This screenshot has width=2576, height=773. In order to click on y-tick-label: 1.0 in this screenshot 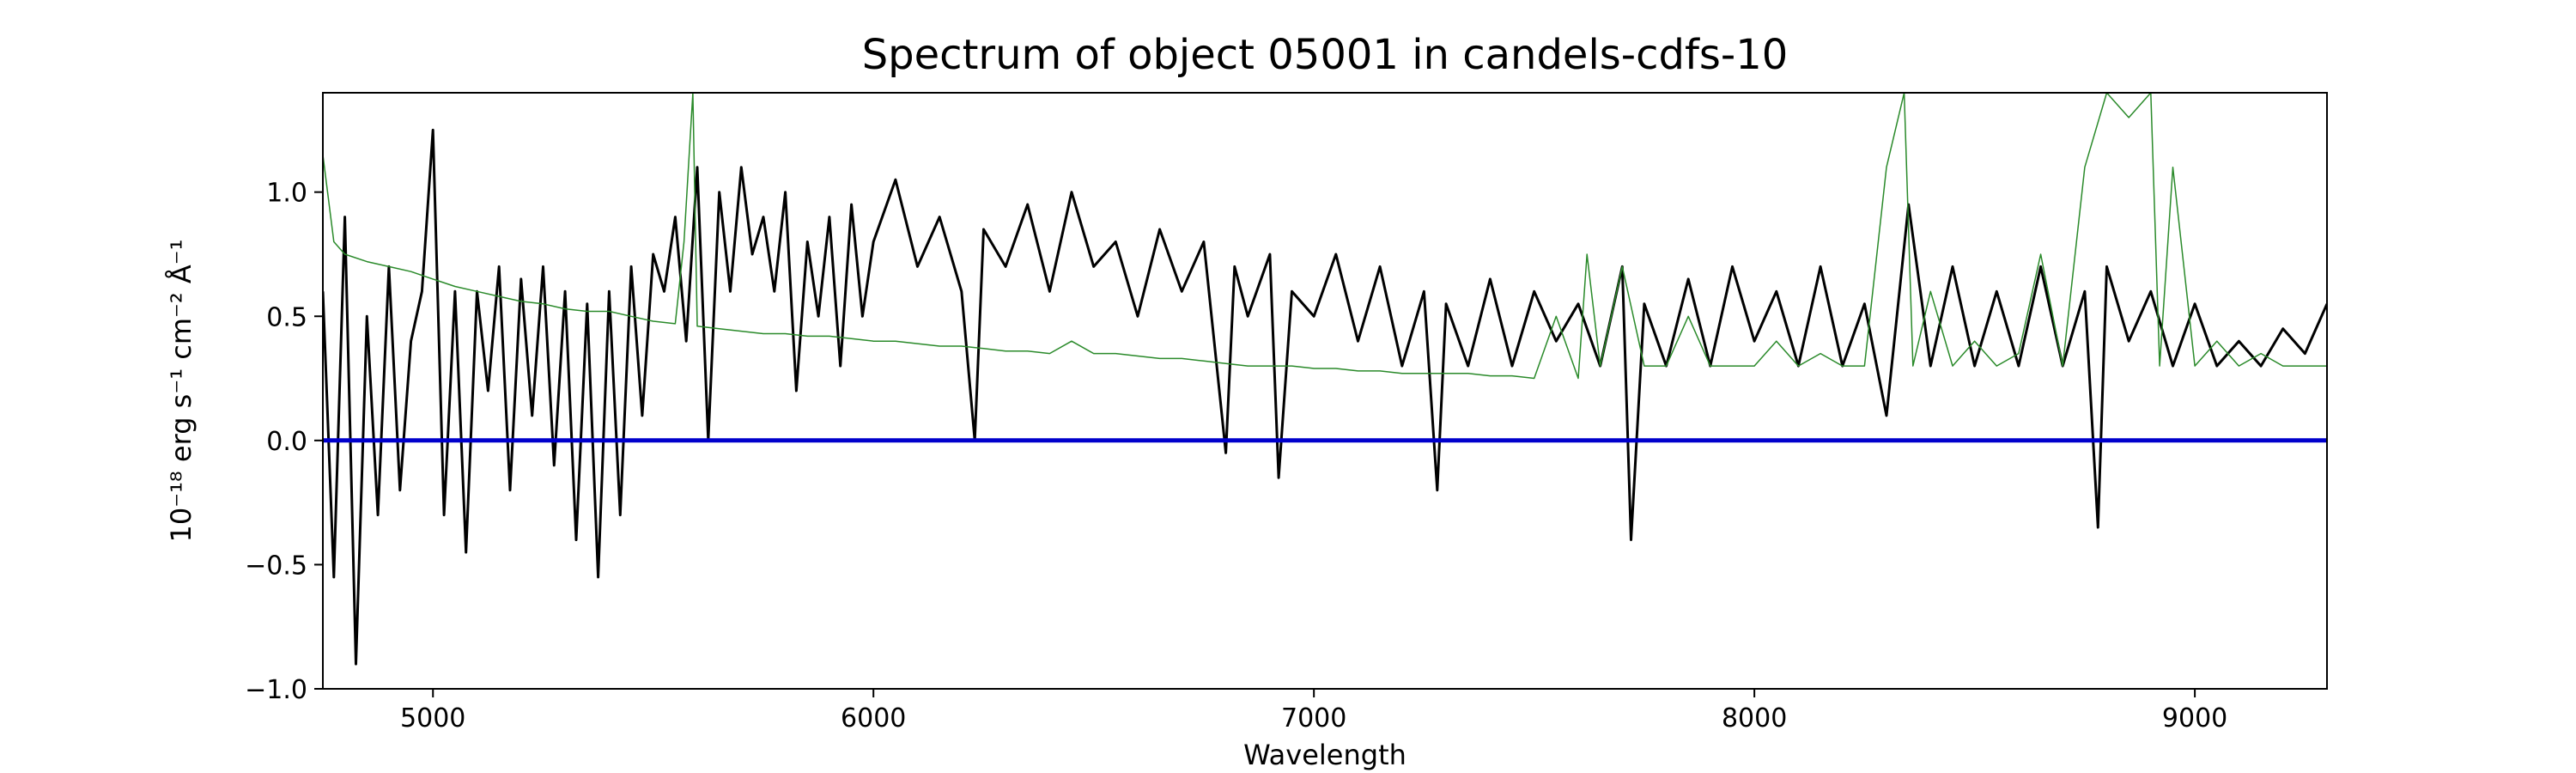, I will do `click(286, 194)`.